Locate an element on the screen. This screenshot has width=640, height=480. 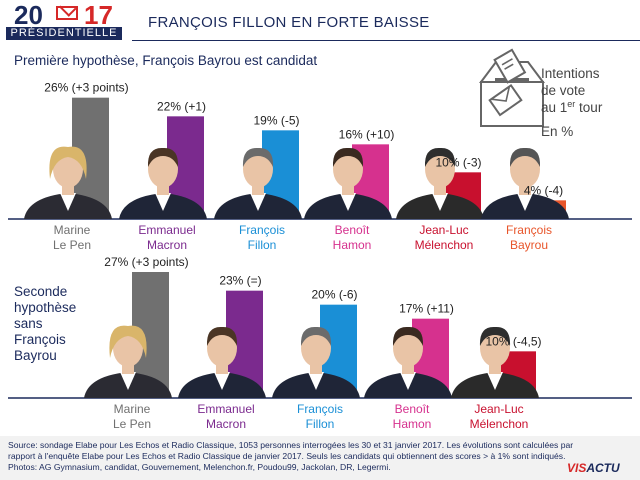
name-label-francois-bayrou-line-1: François is located at coordinates (529, 230).